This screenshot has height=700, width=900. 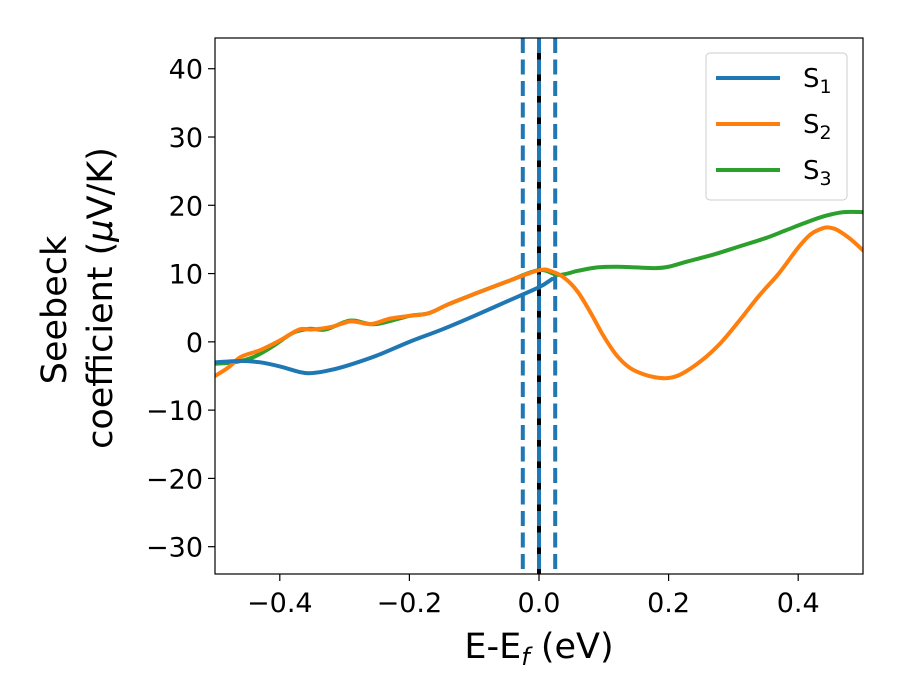 What do you see at coordinates (538, 649) in the screenshot?
I see `x-axis-title: E-Ef (eV)` at bounding box center [538, 649].